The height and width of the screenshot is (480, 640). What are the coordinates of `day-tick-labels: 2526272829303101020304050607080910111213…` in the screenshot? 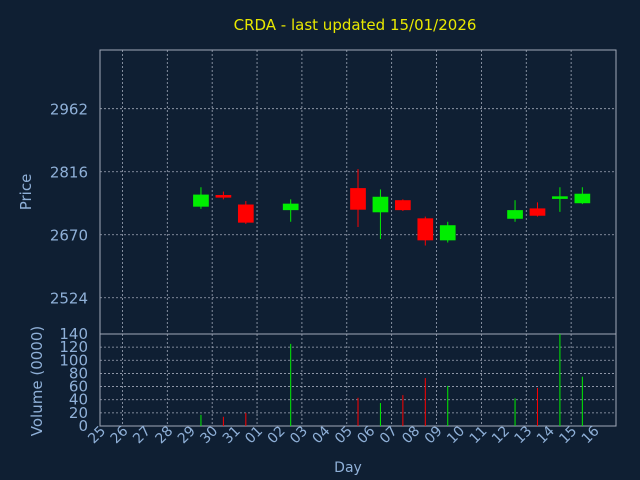 It's located at (344, 435).